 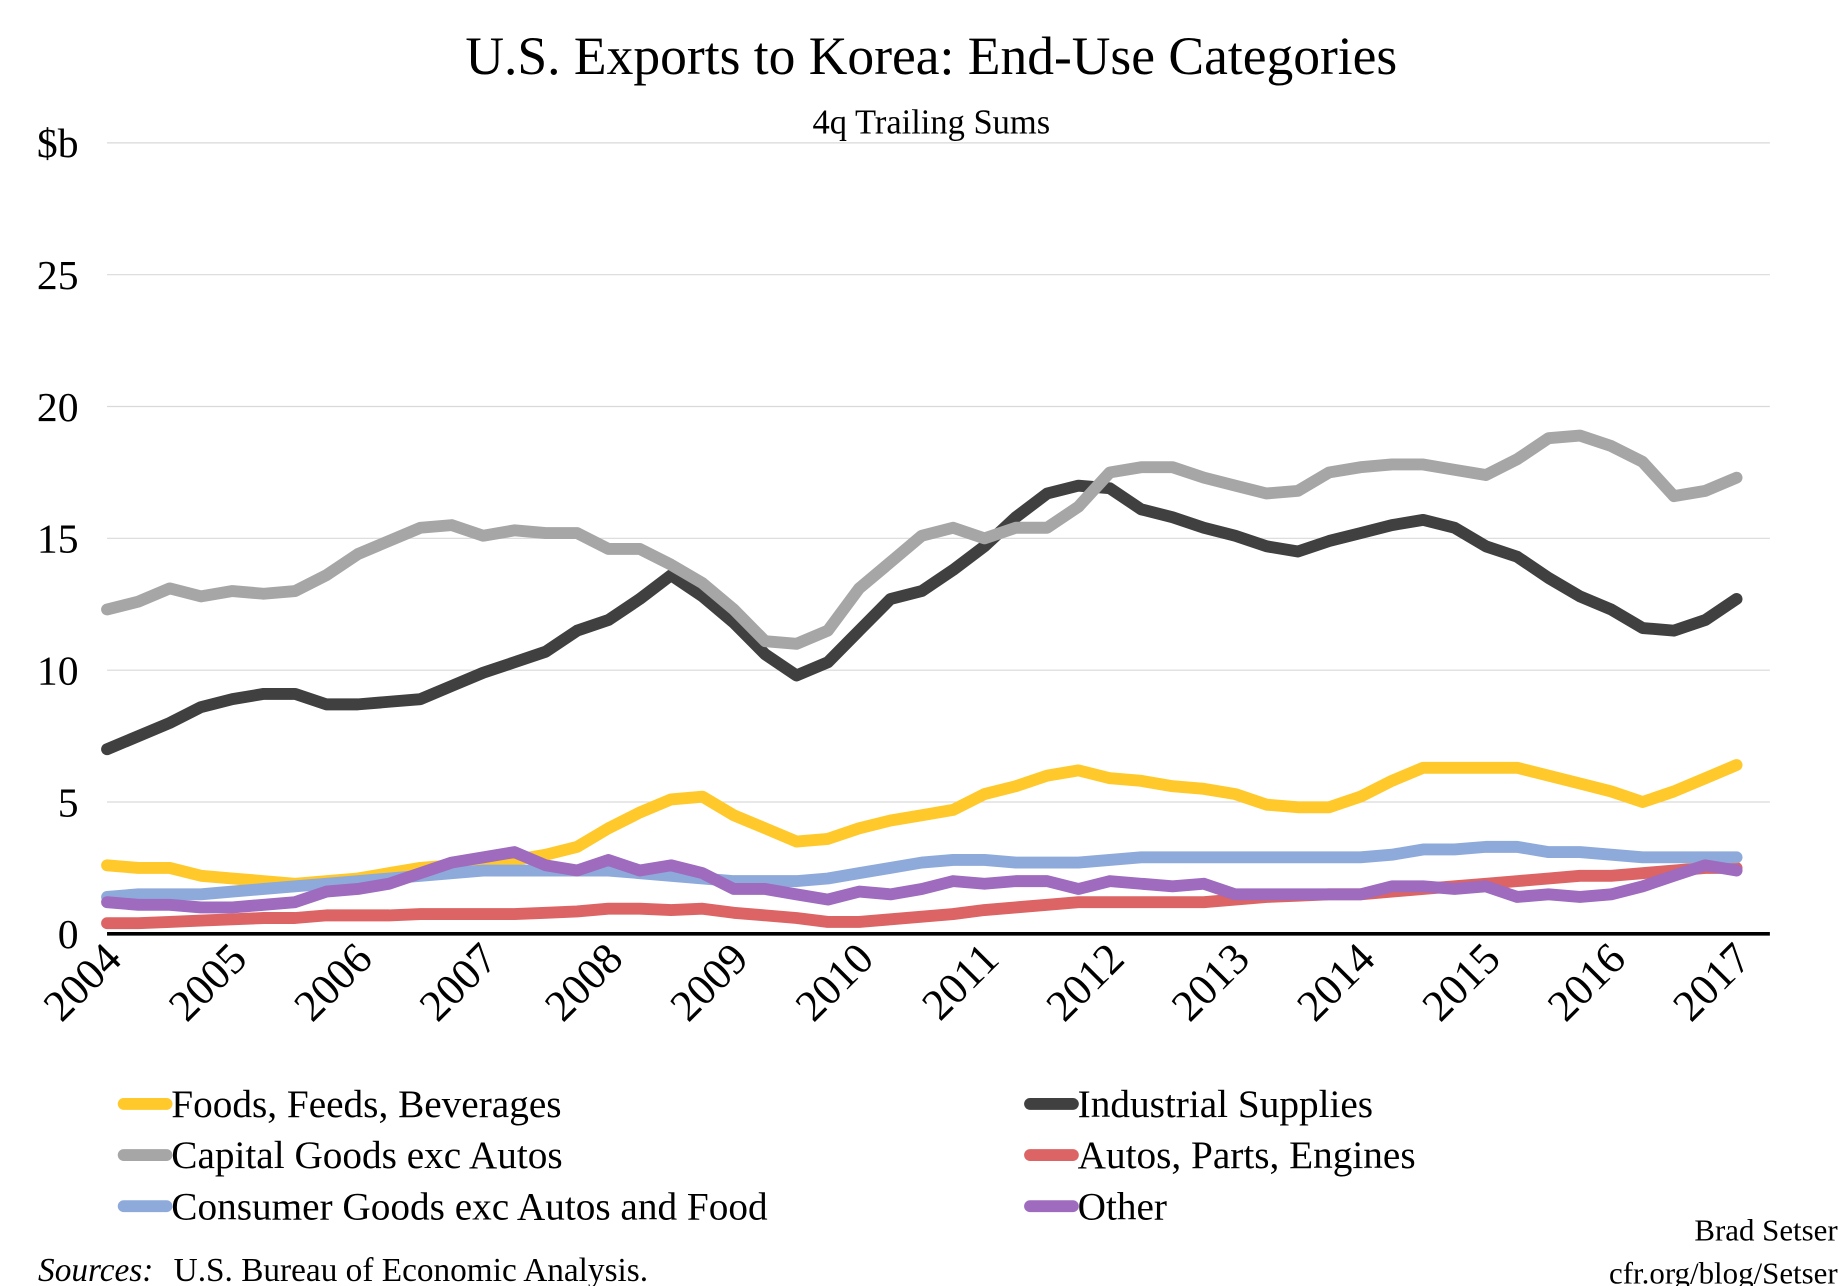 I want to click on x-tick-label: 2012, so click(x=1085, y=982).